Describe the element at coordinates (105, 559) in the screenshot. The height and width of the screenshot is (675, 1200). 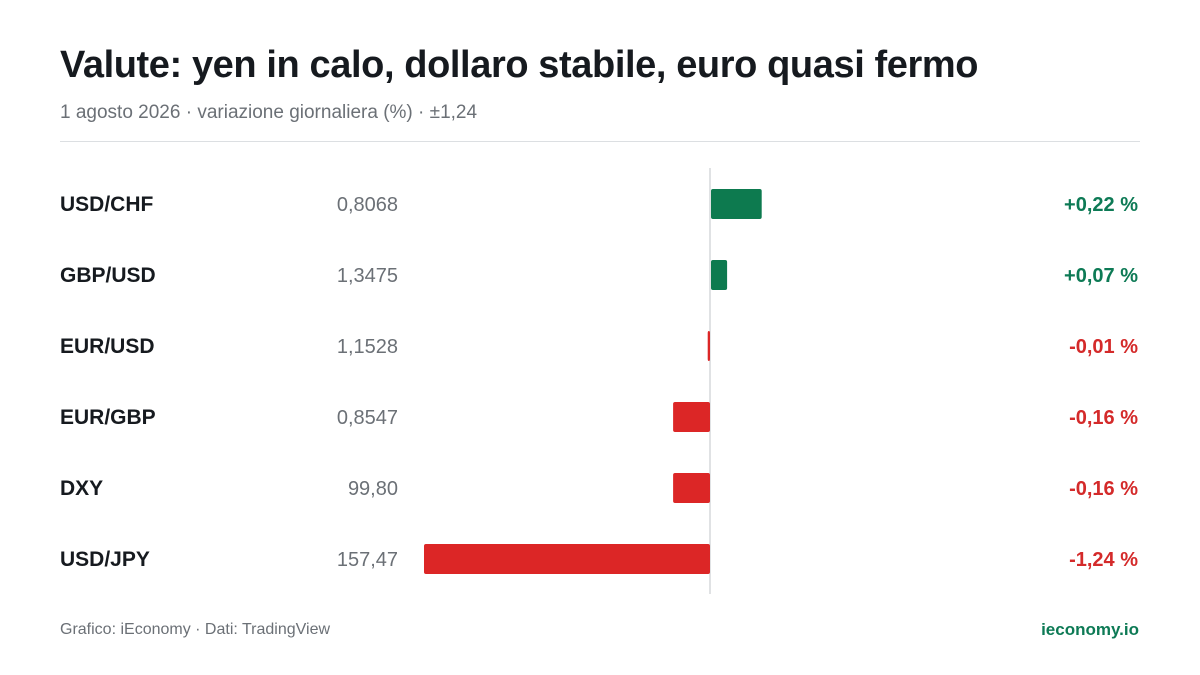
I see `category-label: USD/JPY` at that location.